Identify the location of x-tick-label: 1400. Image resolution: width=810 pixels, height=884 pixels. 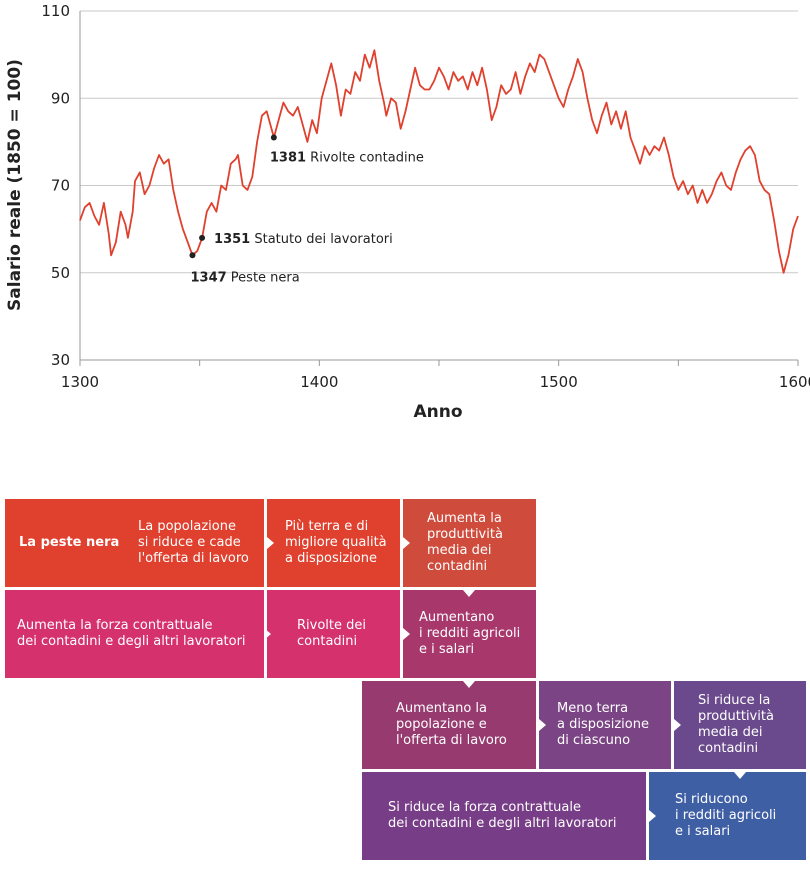
(319, 382).